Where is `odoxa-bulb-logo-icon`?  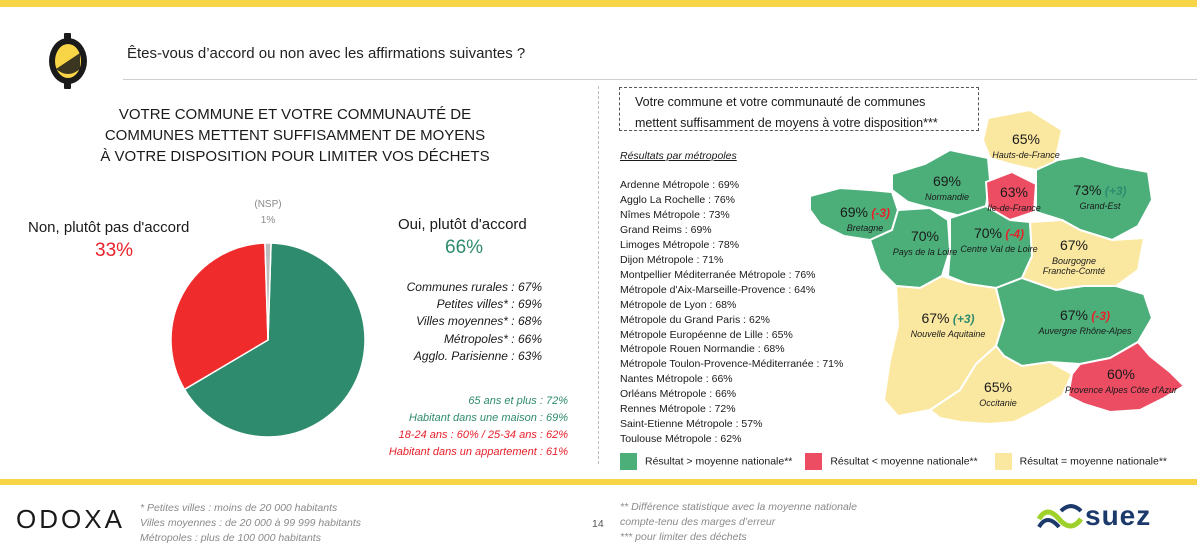 odoxa-bulb-logo-icon is located at coordinates (68, 63).